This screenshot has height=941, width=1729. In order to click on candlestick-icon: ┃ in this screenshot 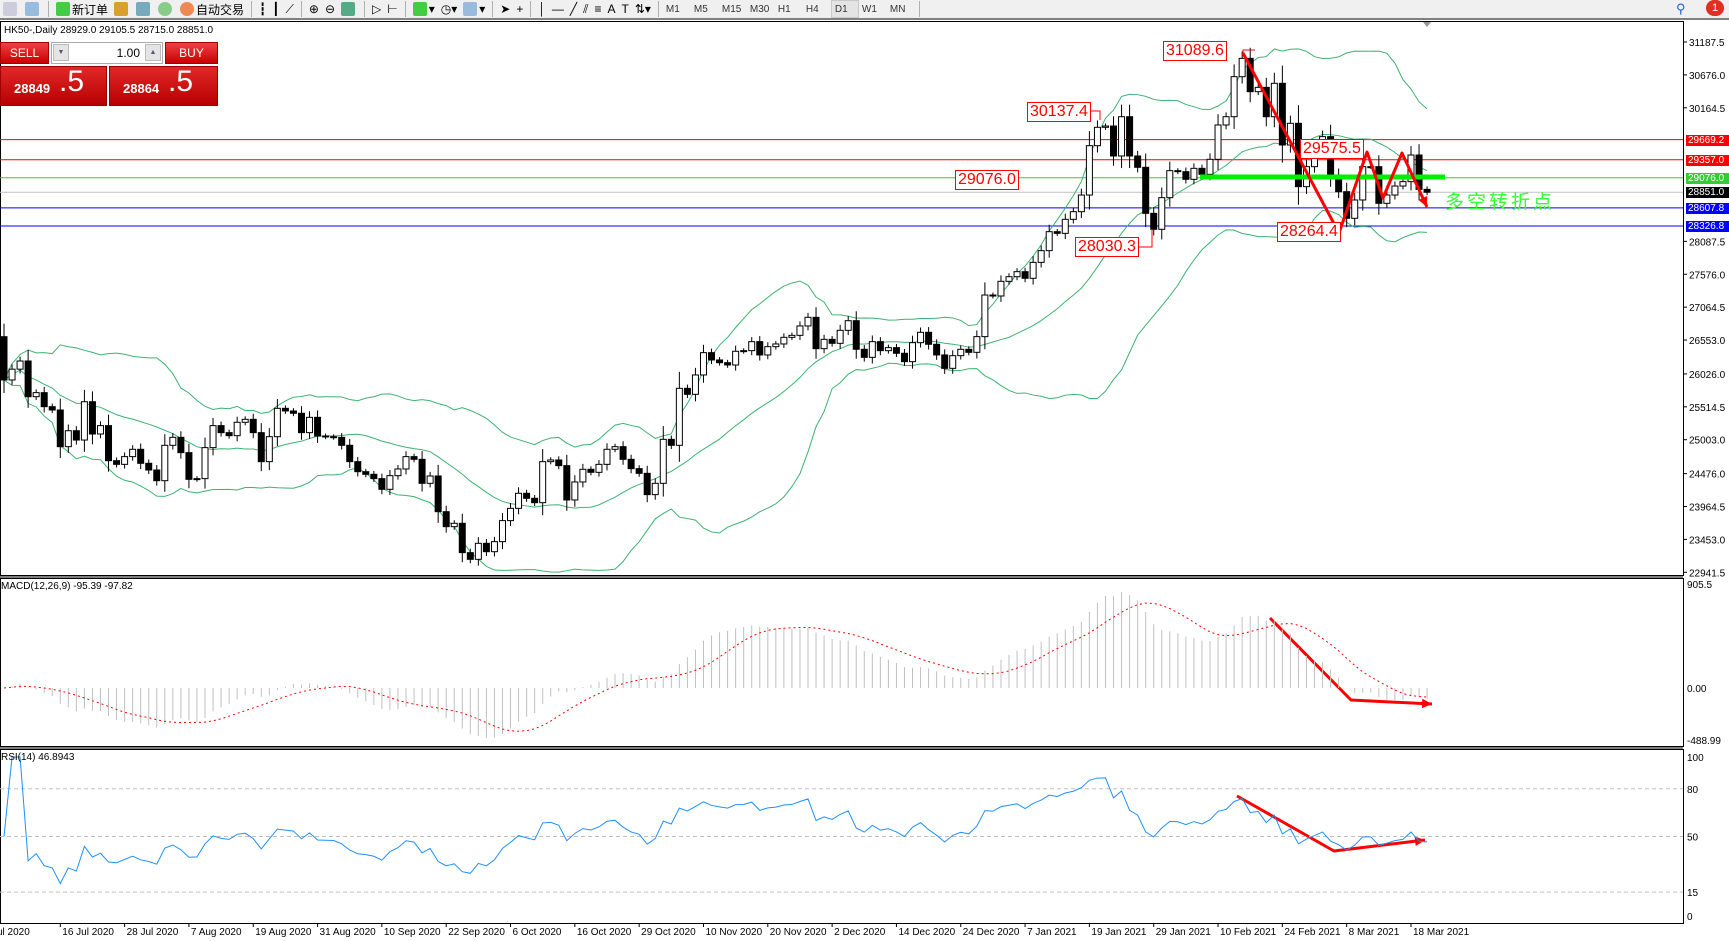, I will do `click(276, 9)`.